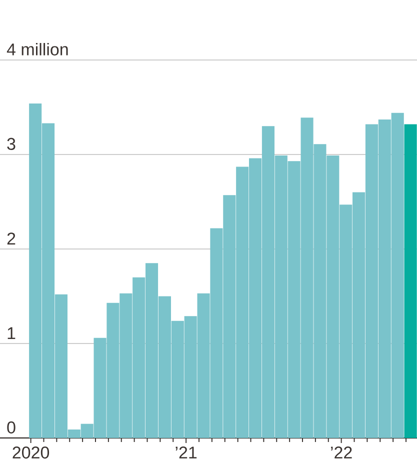 This screenshot has width=417, height=473. Describe the element at coordinates (37, 49) in the screenshot. I see `y-tick-label: 4 million` at that location.